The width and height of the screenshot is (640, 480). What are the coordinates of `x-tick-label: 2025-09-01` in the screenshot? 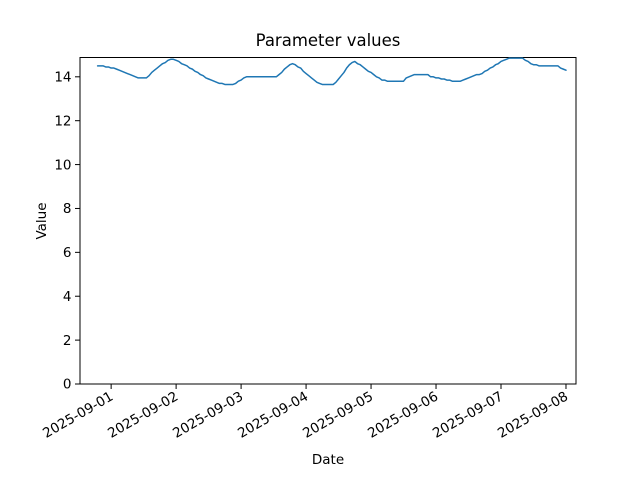 It's located at (78, 415).